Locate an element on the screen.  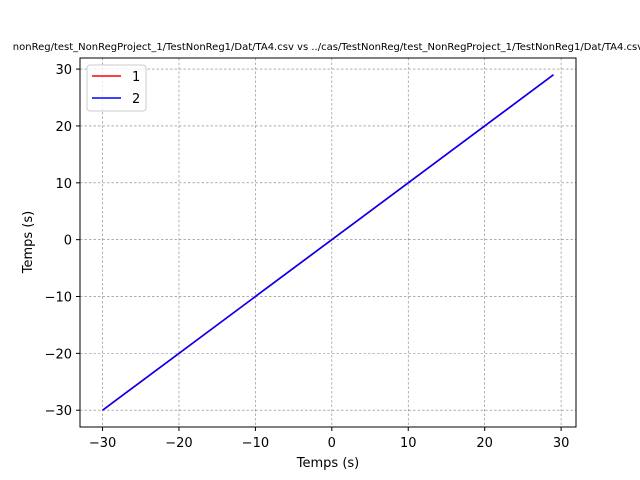
legend-label-2: 2 is located at coordinates (136, 99).